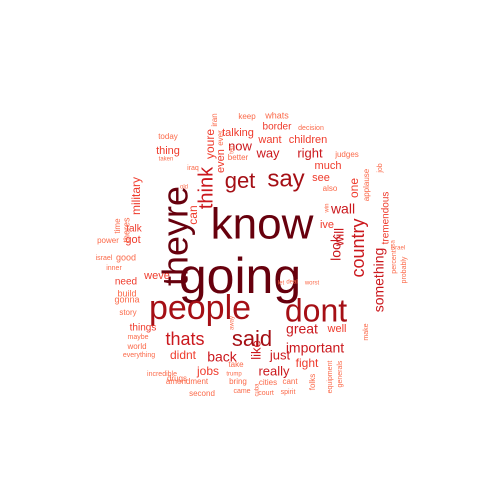 The width and height of the screenshot is (504, 504). I want to click on cloud-word-fight: fight, so click(307, 363).